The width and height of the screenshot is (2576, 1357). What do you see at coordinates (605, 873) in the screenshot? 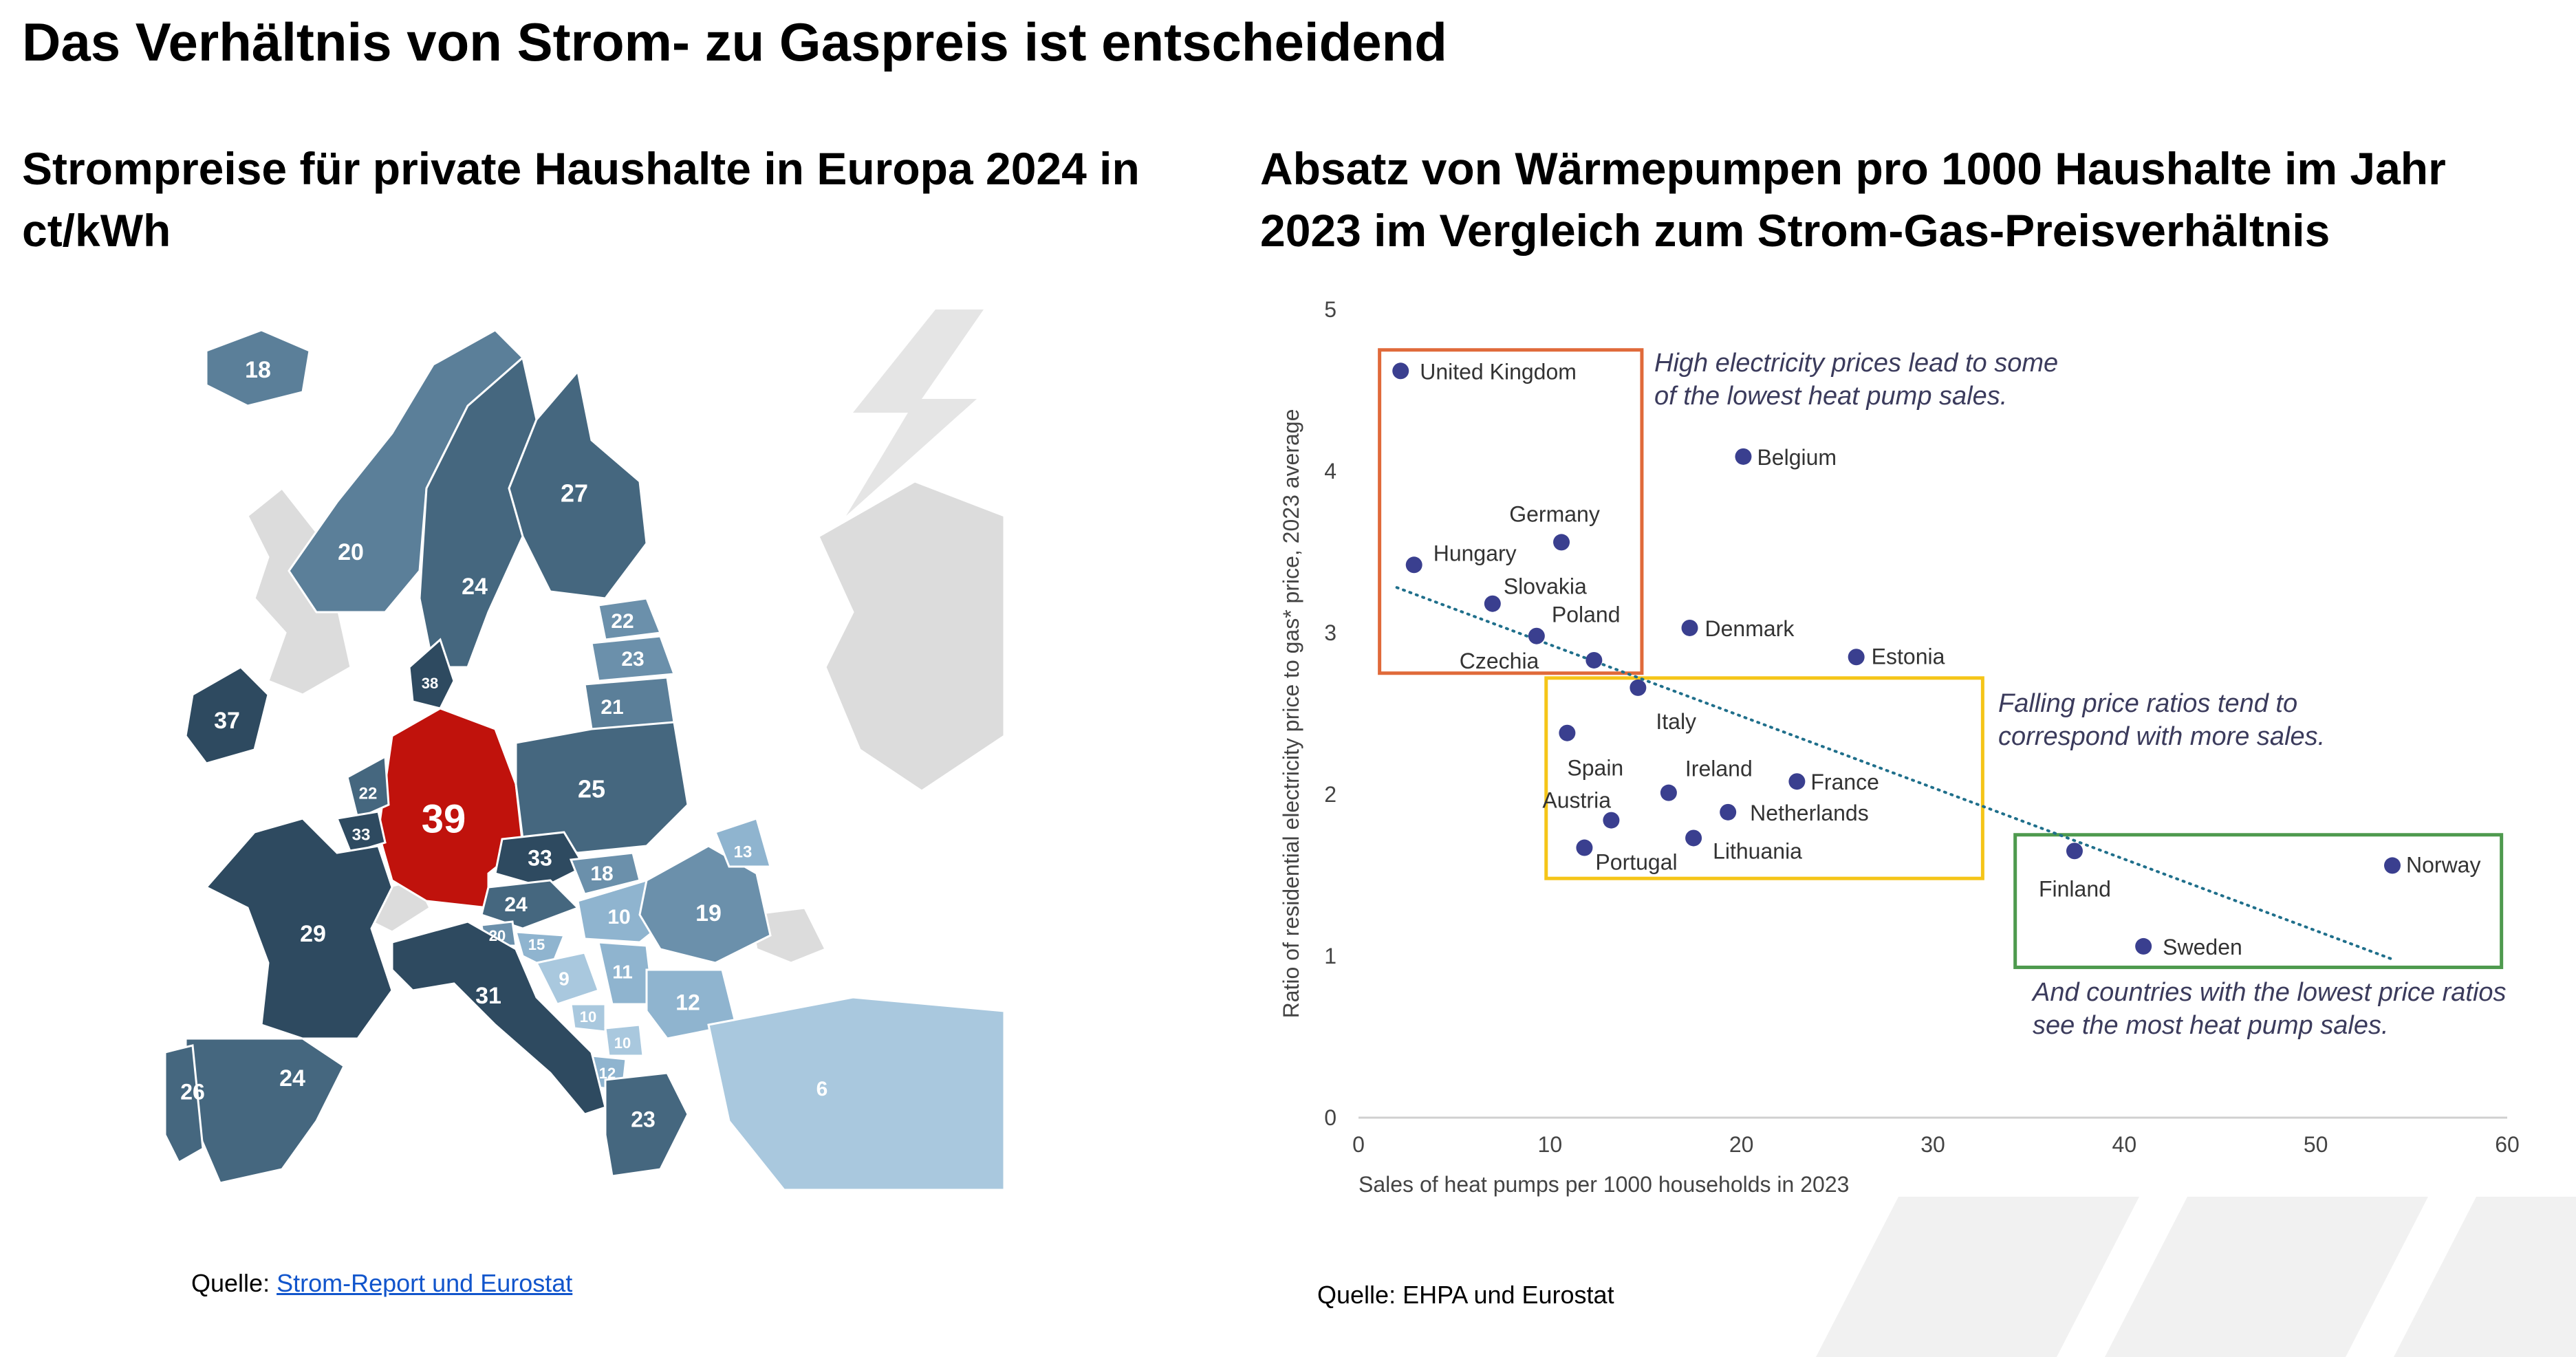
I see `map-region-slovakia` at bounding box center [605, 873].